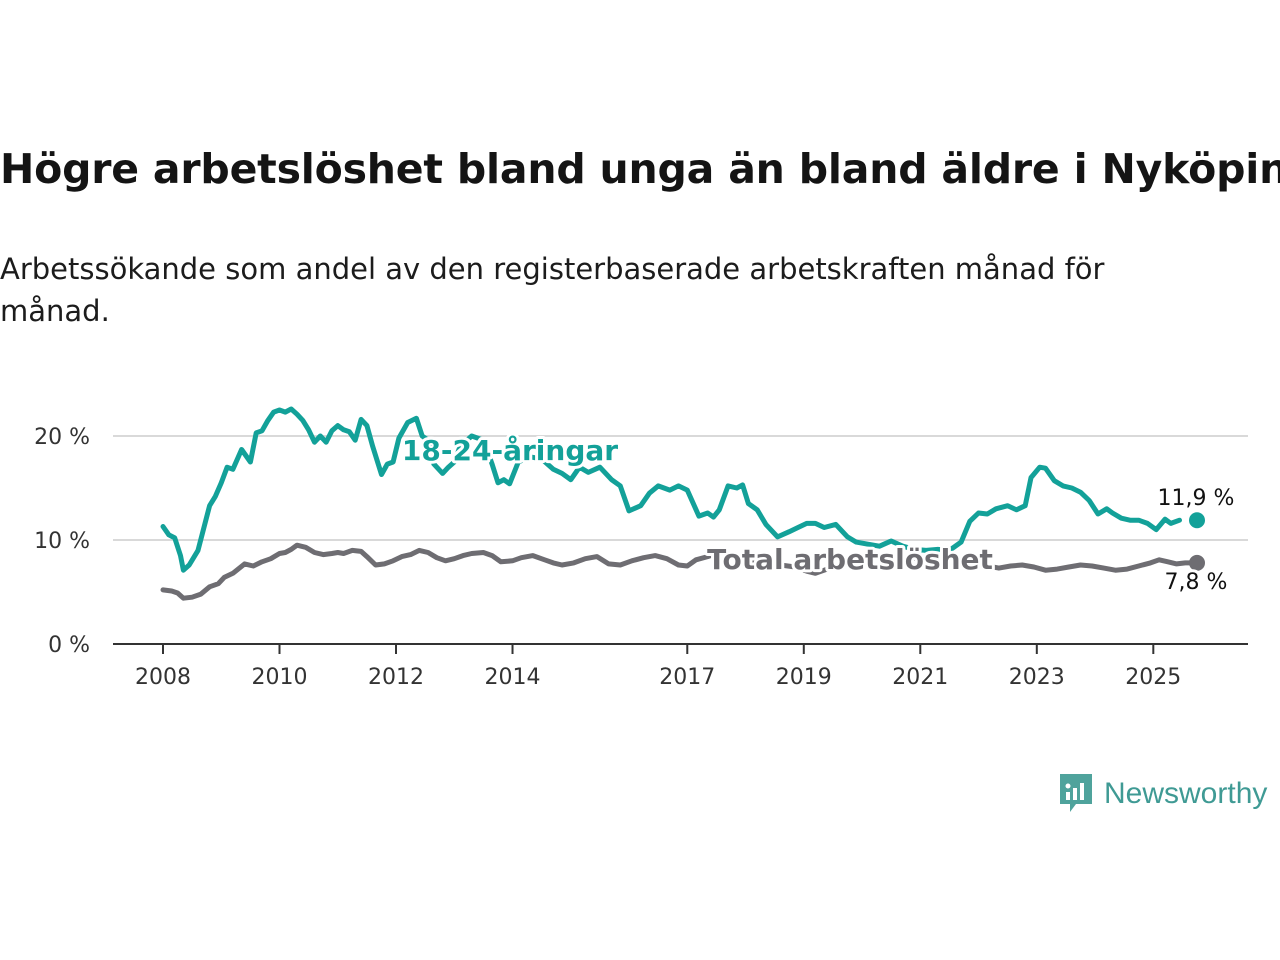  What do you see at coordinates (396, 677) in the screenshot?
I see `x-tick-label: 2012` at bounding box center [396, 677].